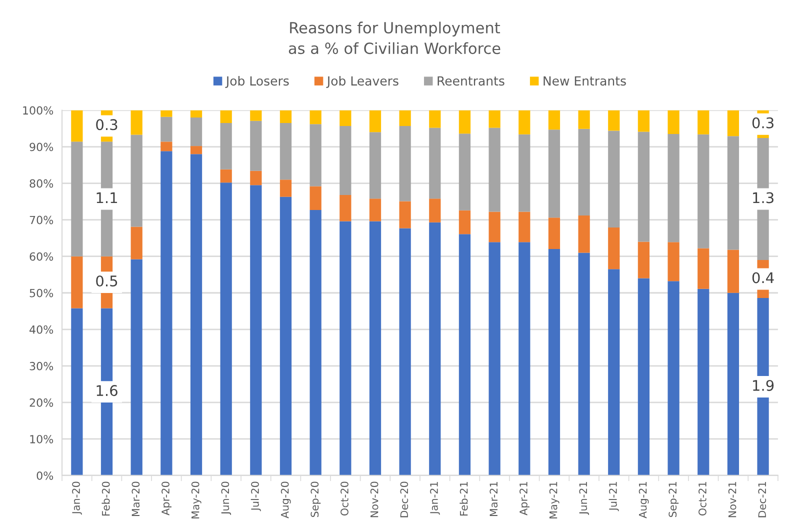 The height and width of the screenshot is (525, 789). I want to click on x-tick-label: Jun-21, so click(584, 498).